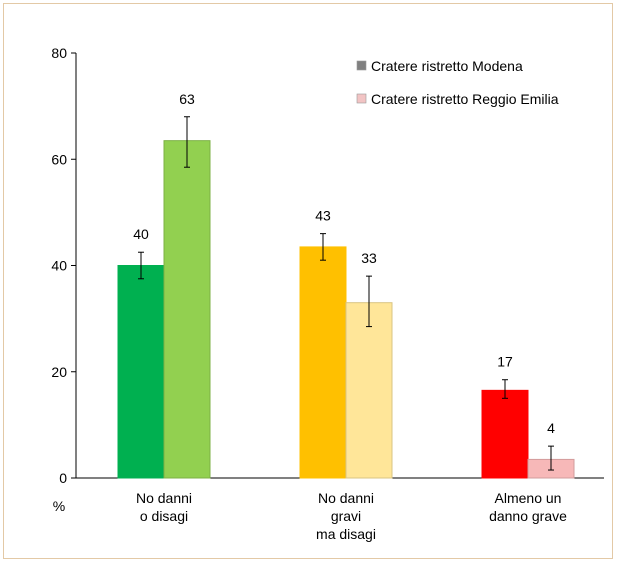 This screenshot has width=618, height=565. I want to click on y-axis-unit-label: %, so click(59, 506).